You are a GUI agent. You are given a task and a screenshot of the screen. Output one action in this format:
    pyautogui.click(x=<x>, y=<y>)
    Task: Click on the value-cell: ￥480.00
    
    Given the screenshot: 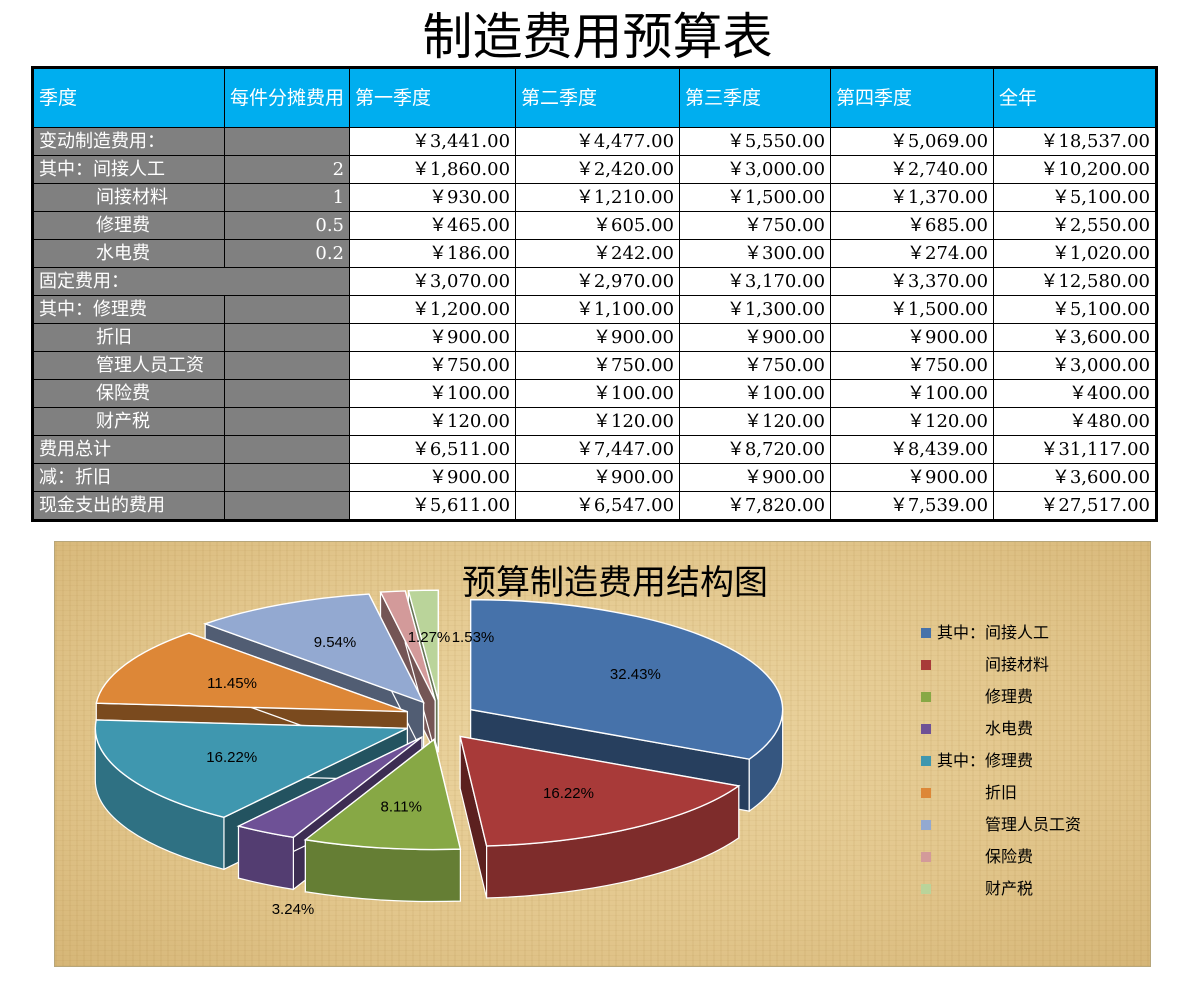 What is the action you would take?
    pyautogui.click(x=1075, y=421)
    